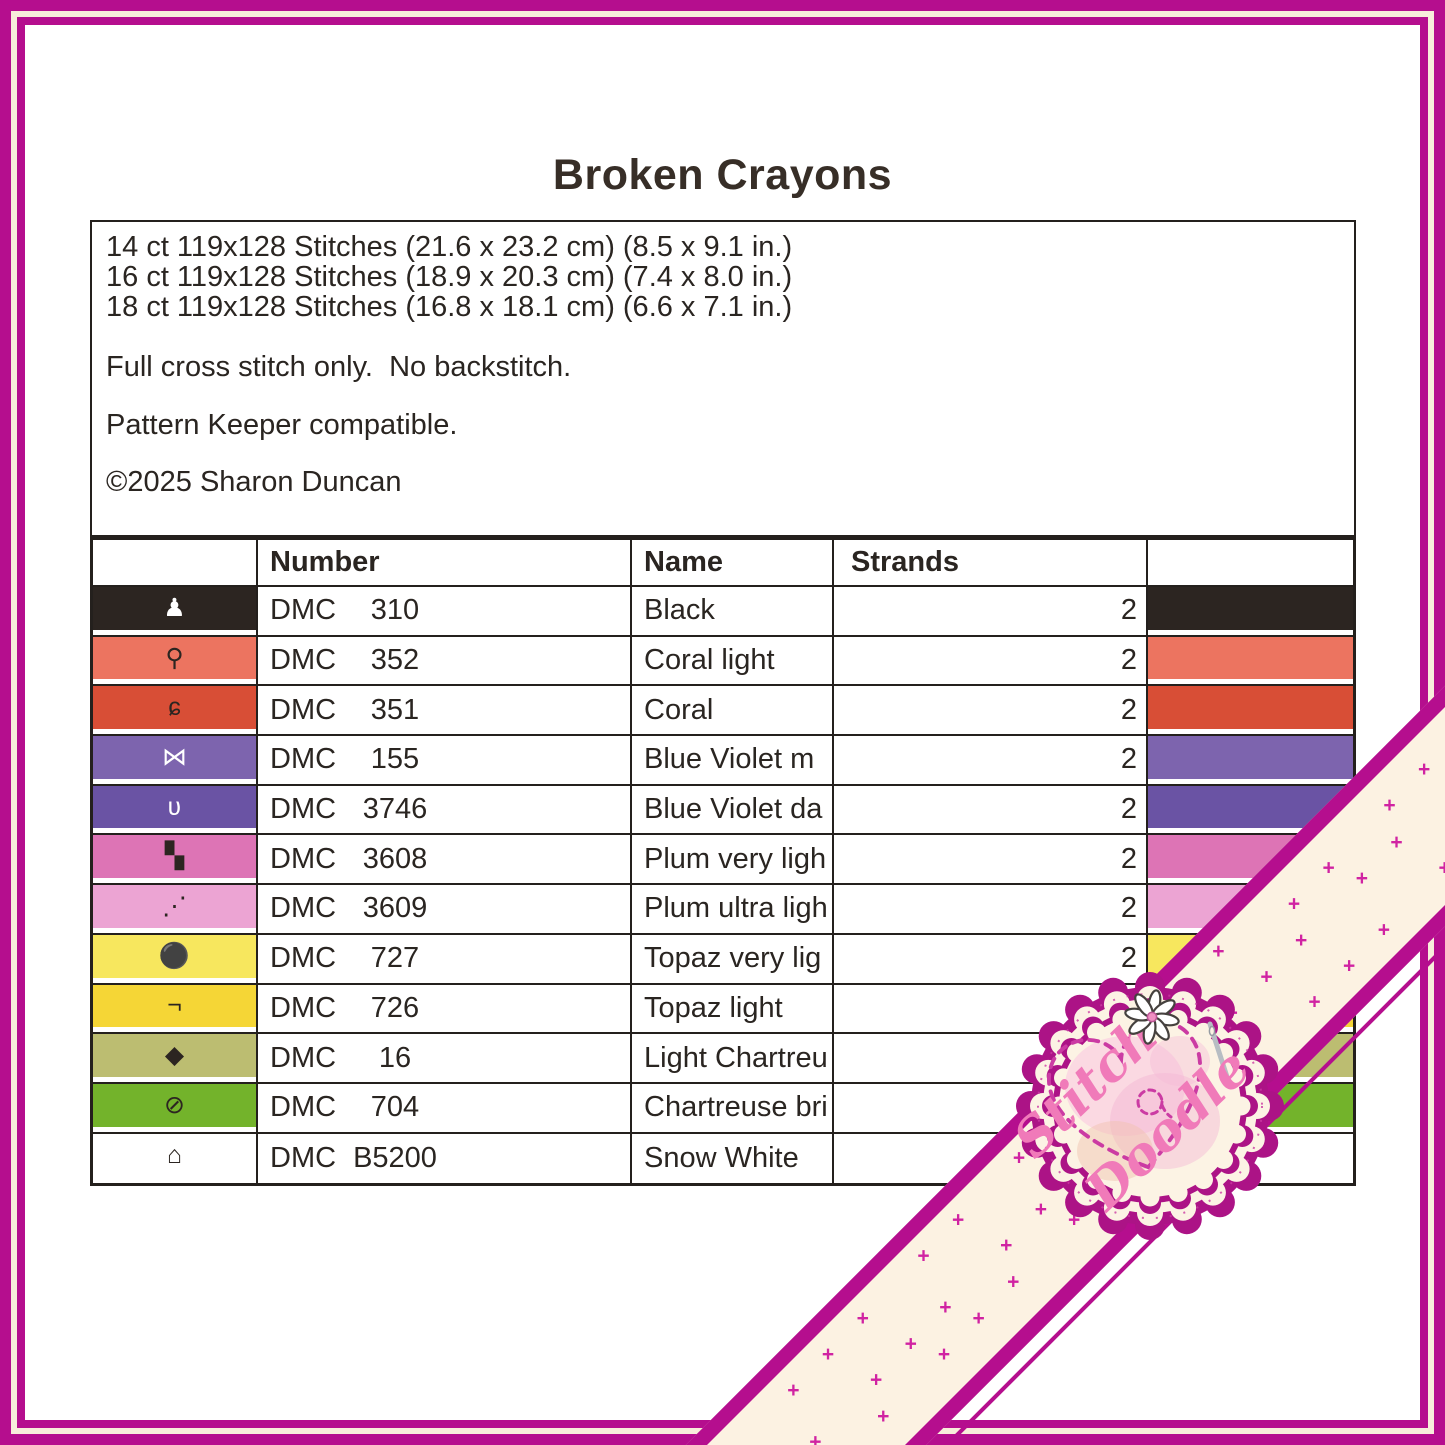 The width and height of the screenshot is (1445, 1445). I want to click on table-row: ⚲ DMC 352 Coral light 2, so click(723, 661).